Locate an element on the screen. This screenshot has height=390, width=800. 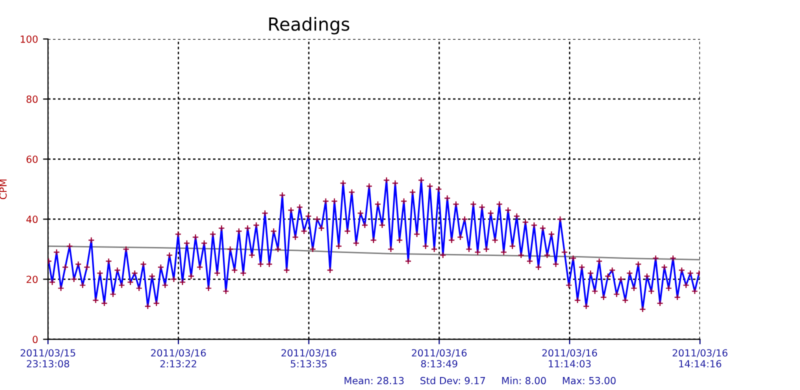
y-tick-label: 60 is located at coordinates (32, 159).